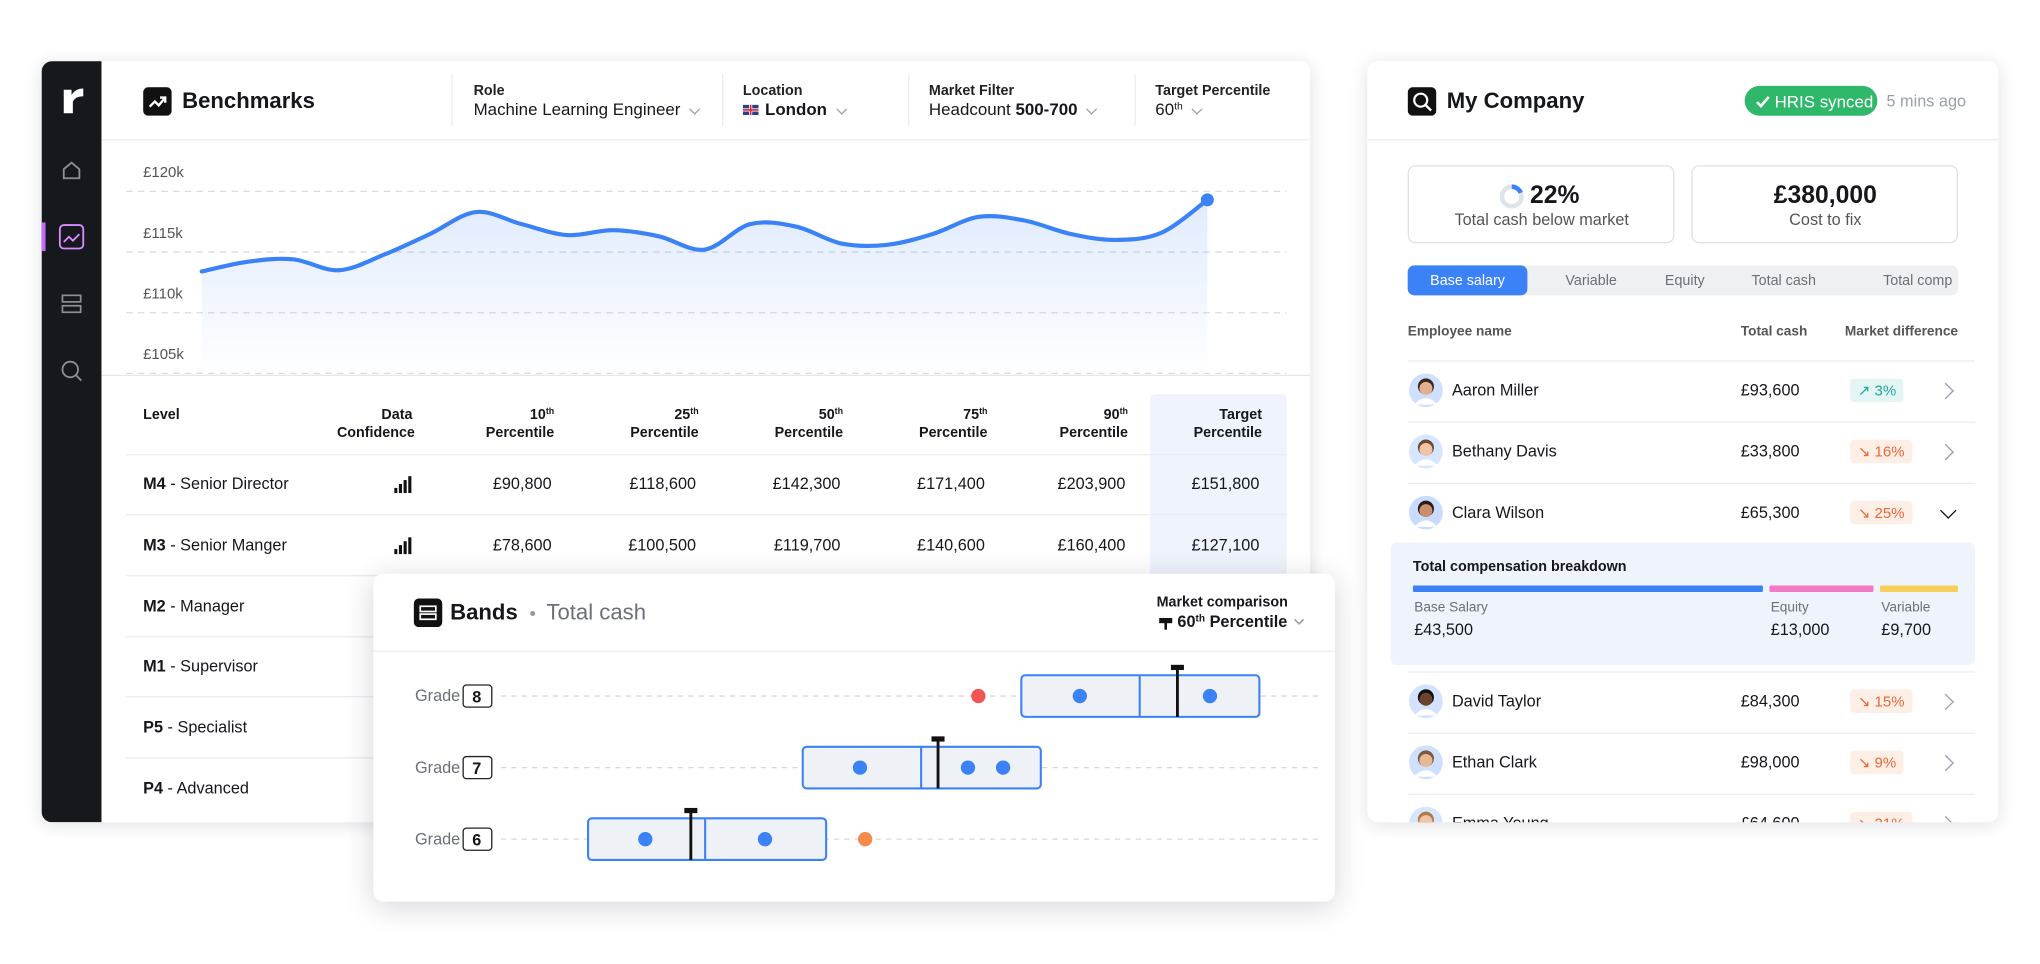  I want to click on stat-card: 22% Total cash below market, so click(1541, 204).